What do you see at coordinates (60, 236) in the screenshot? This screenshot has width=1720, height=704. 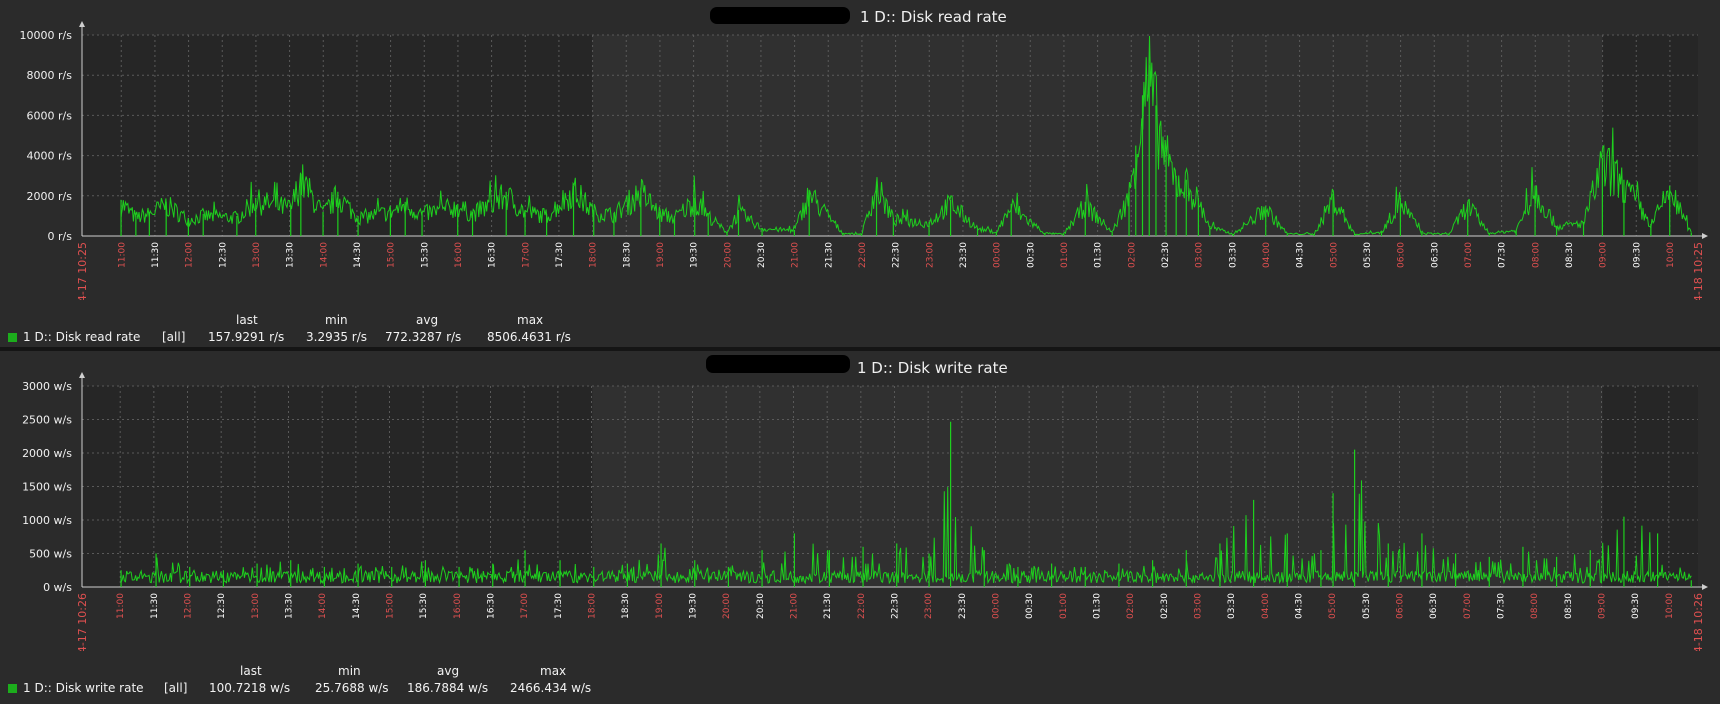 I see `y-tick-label: 0 r/s` at bounding box center [60, 236].